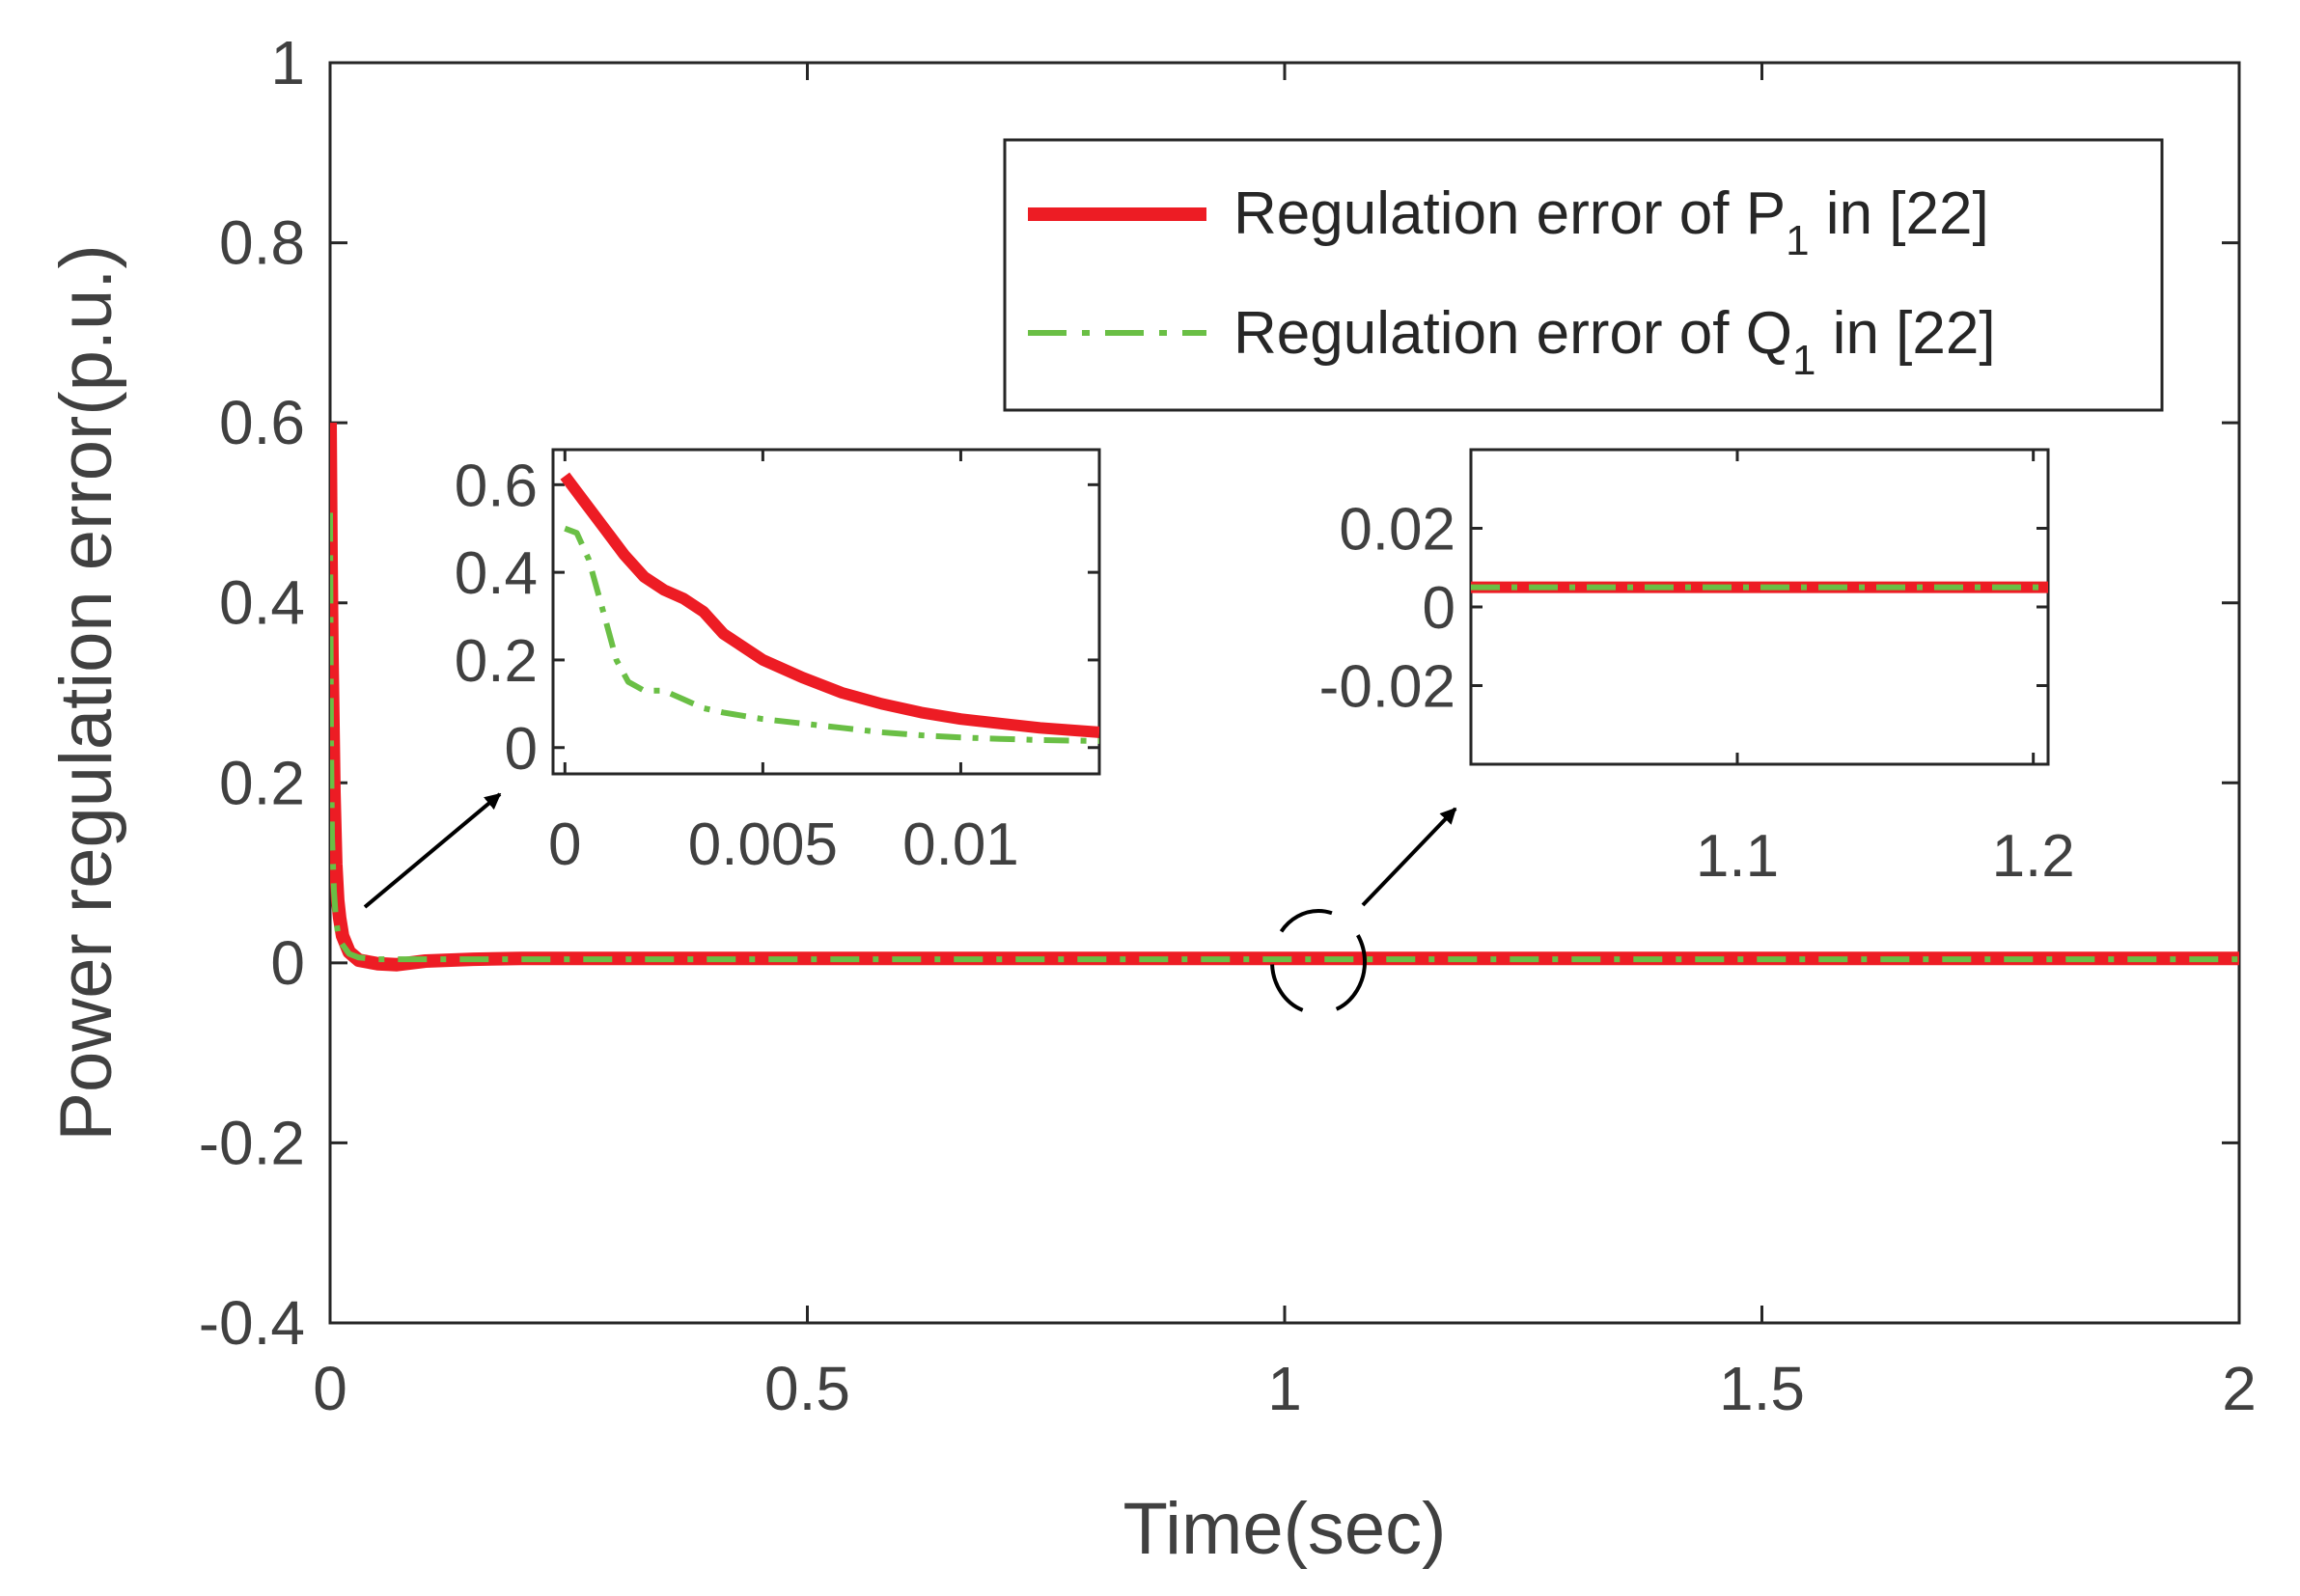 The width and height of the screenshot is (2300, 1596). Describe the element at coordinates (262, 243) in the screenshot. I see `main-ytick-label: 0.8` at that location.